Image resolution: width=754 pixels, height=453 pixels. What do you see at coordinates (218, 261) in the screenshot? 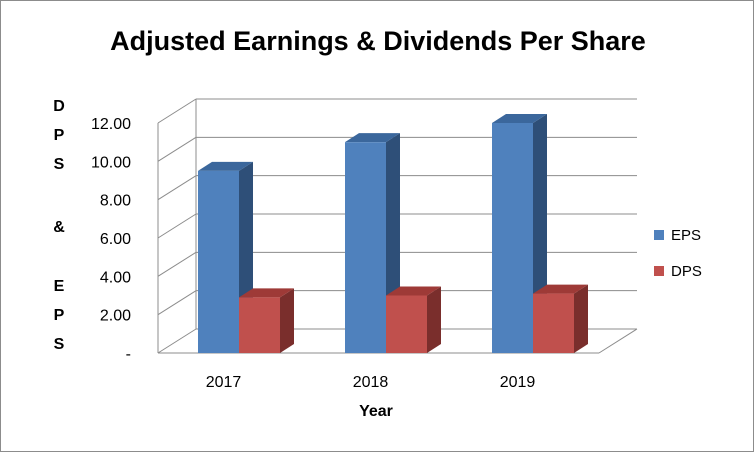
I see `bar-eps-2017` at bounding box center [218, 261].